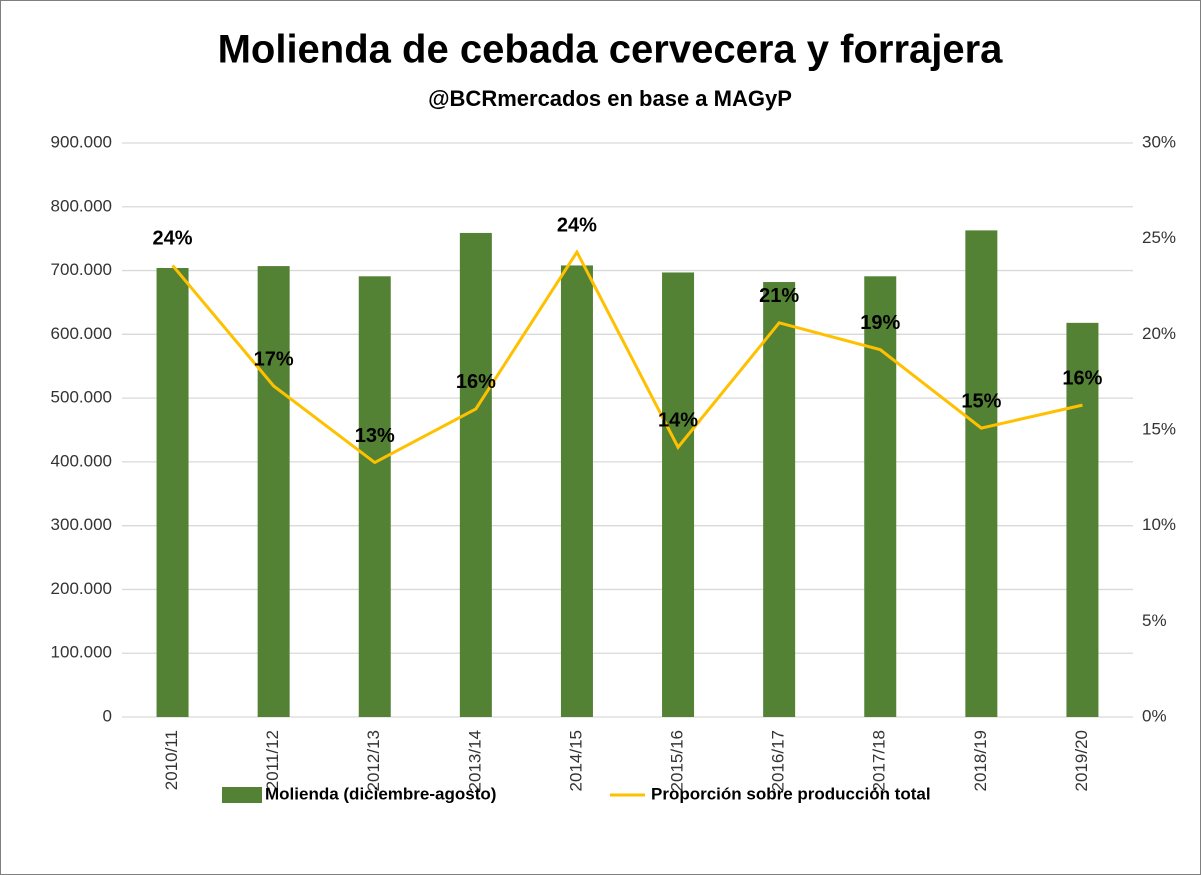 Image resolution: width=1201 pixels, height=875 pixels. I want to click on x-tick-label: 2019/20, so click(1081, 760).